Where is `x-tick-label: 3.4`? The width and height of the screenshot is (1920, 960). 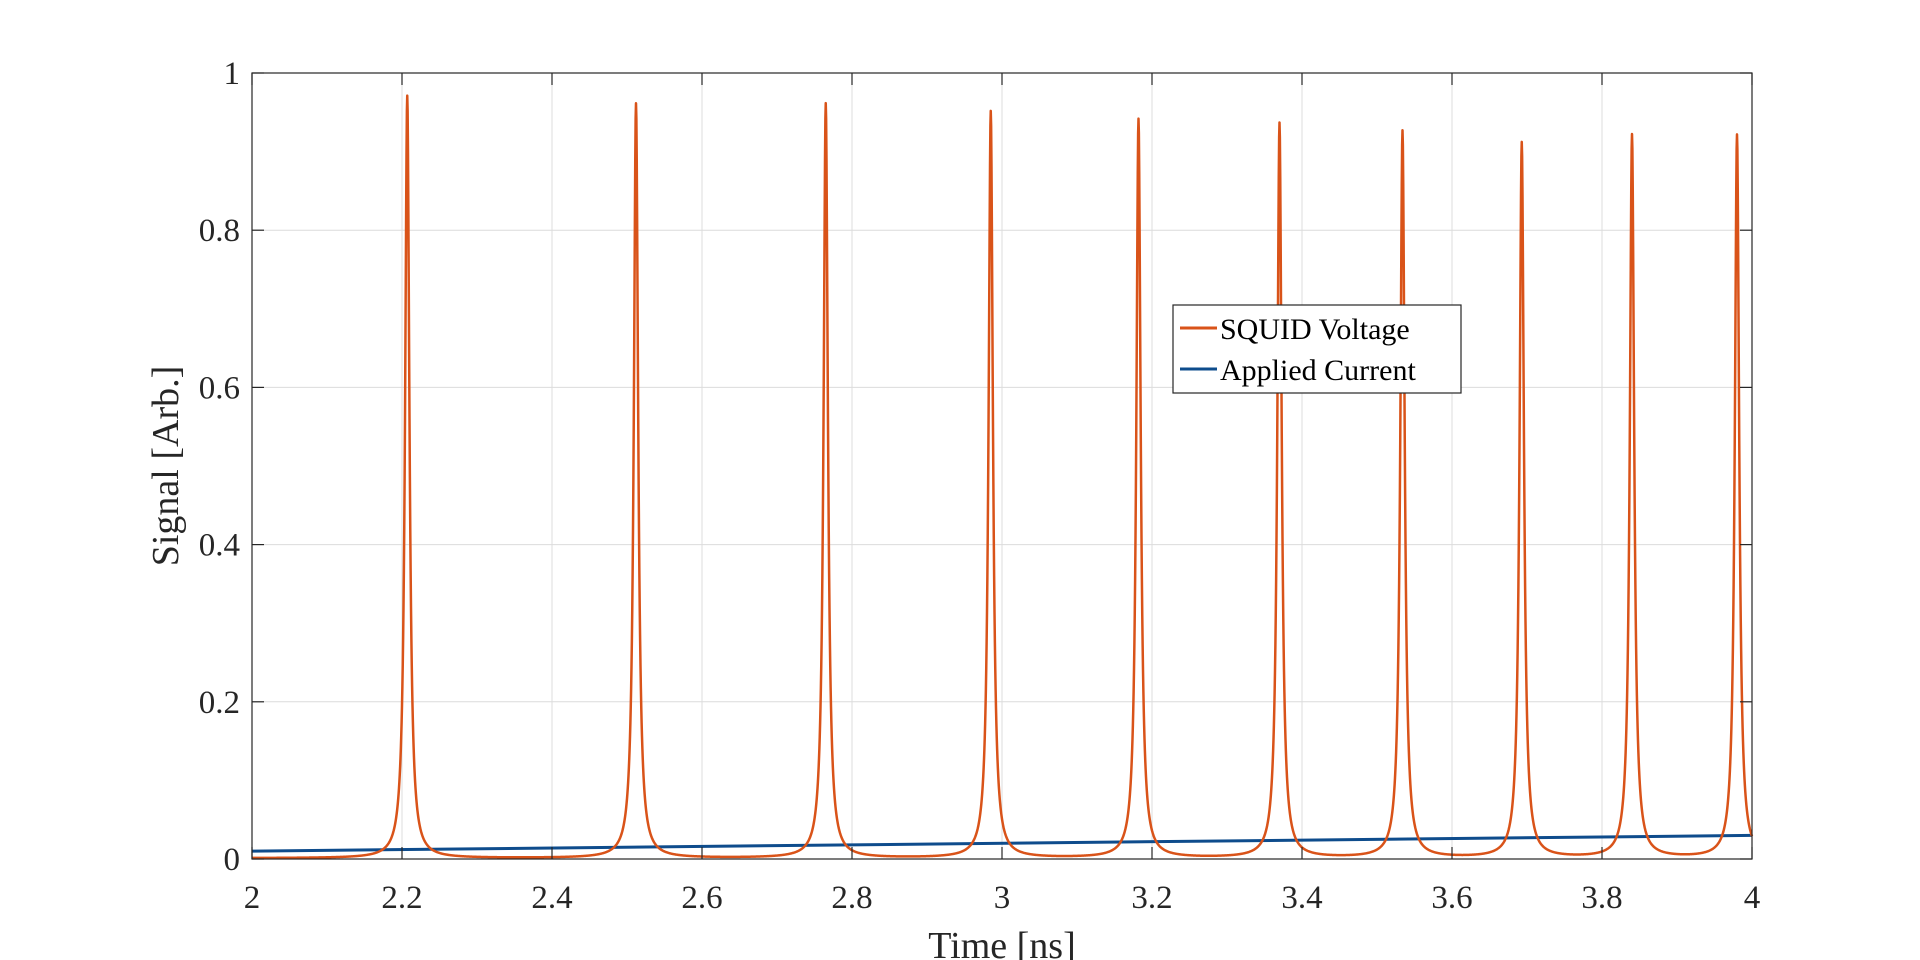
x-tick-label: 3.4 is located at coordinates (1301, 898).